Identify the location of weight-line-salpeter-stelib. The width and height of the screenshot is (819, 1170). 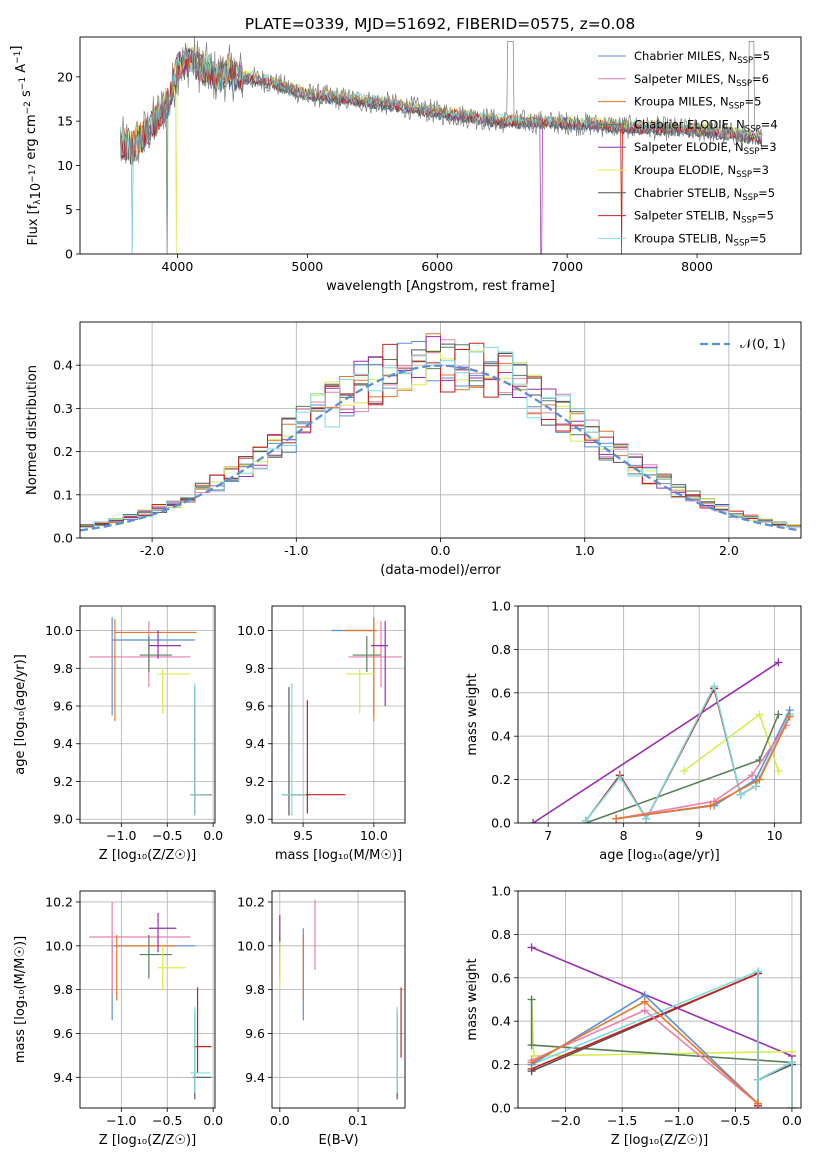
(688, 754).